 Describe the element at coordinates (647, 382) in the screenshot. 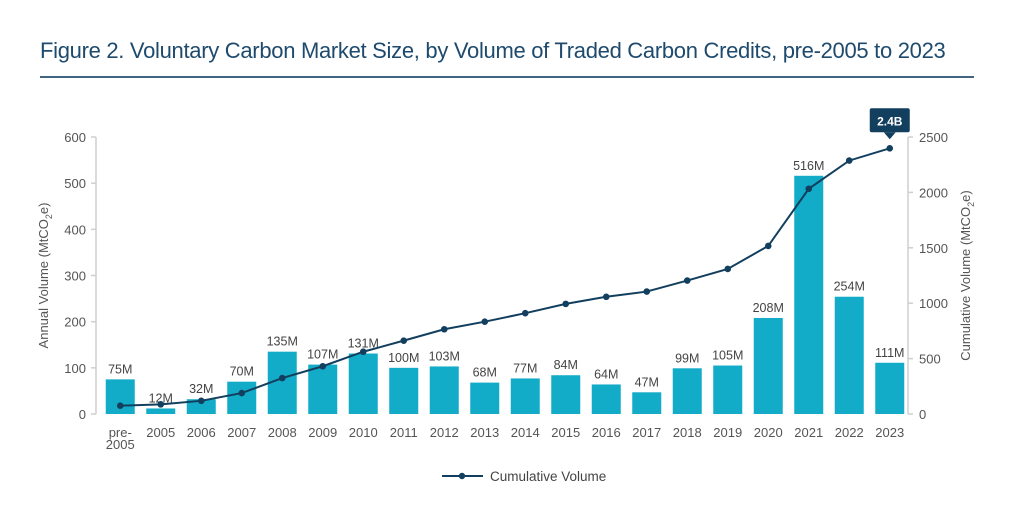

I see `bar-value-label: 47M` at that location.